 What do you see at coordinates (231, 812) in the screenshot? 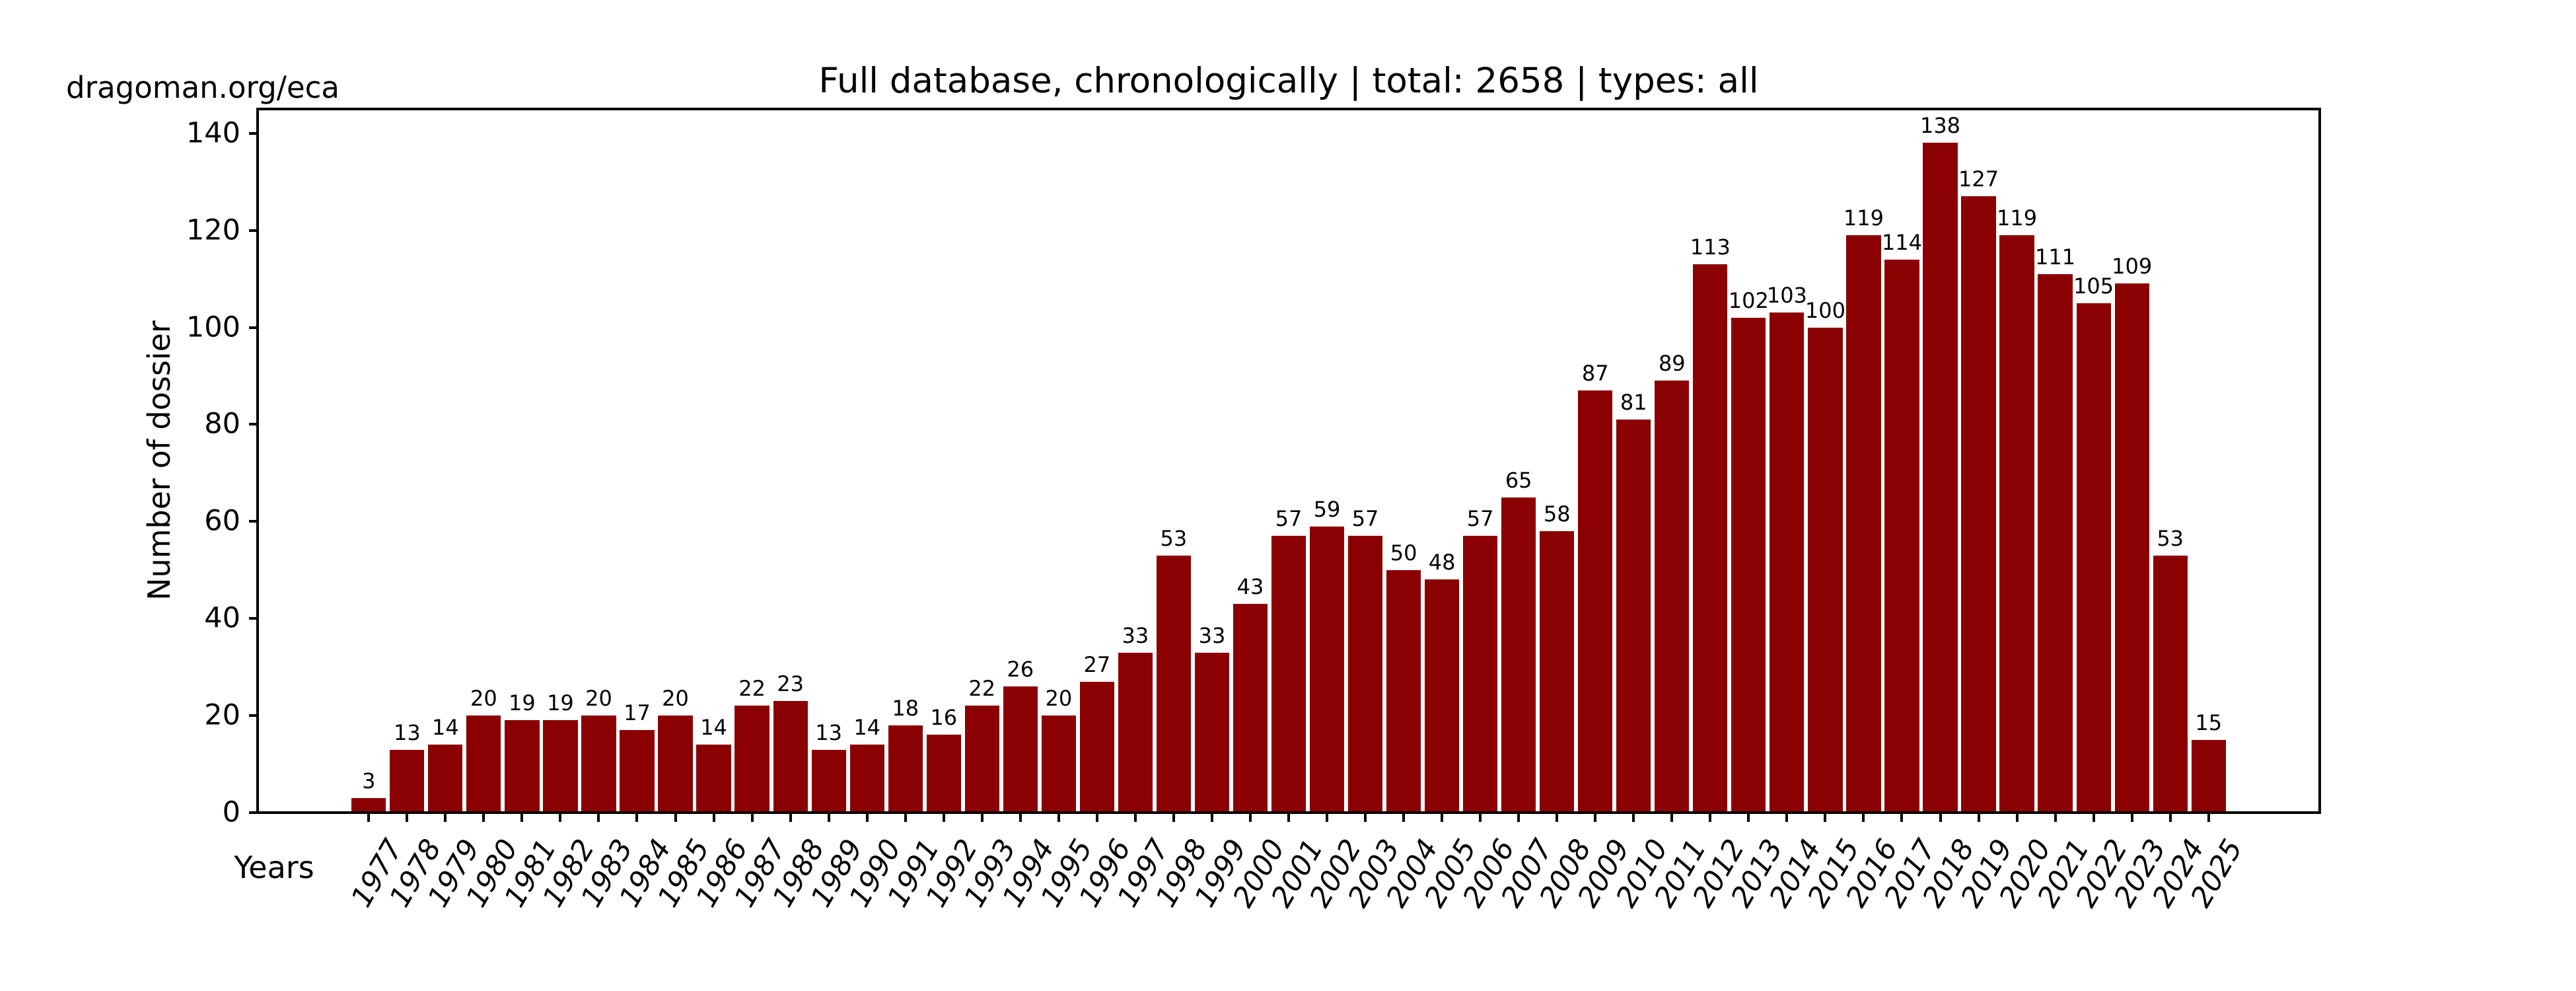
I see `y-tick-label: 0` at bounding box center [231, 812].